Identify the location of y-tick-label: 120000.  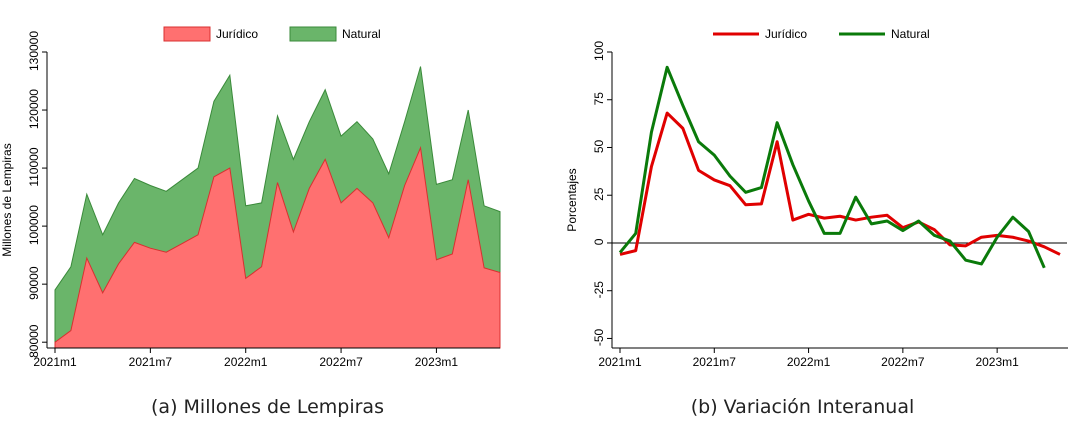
(34, 109).